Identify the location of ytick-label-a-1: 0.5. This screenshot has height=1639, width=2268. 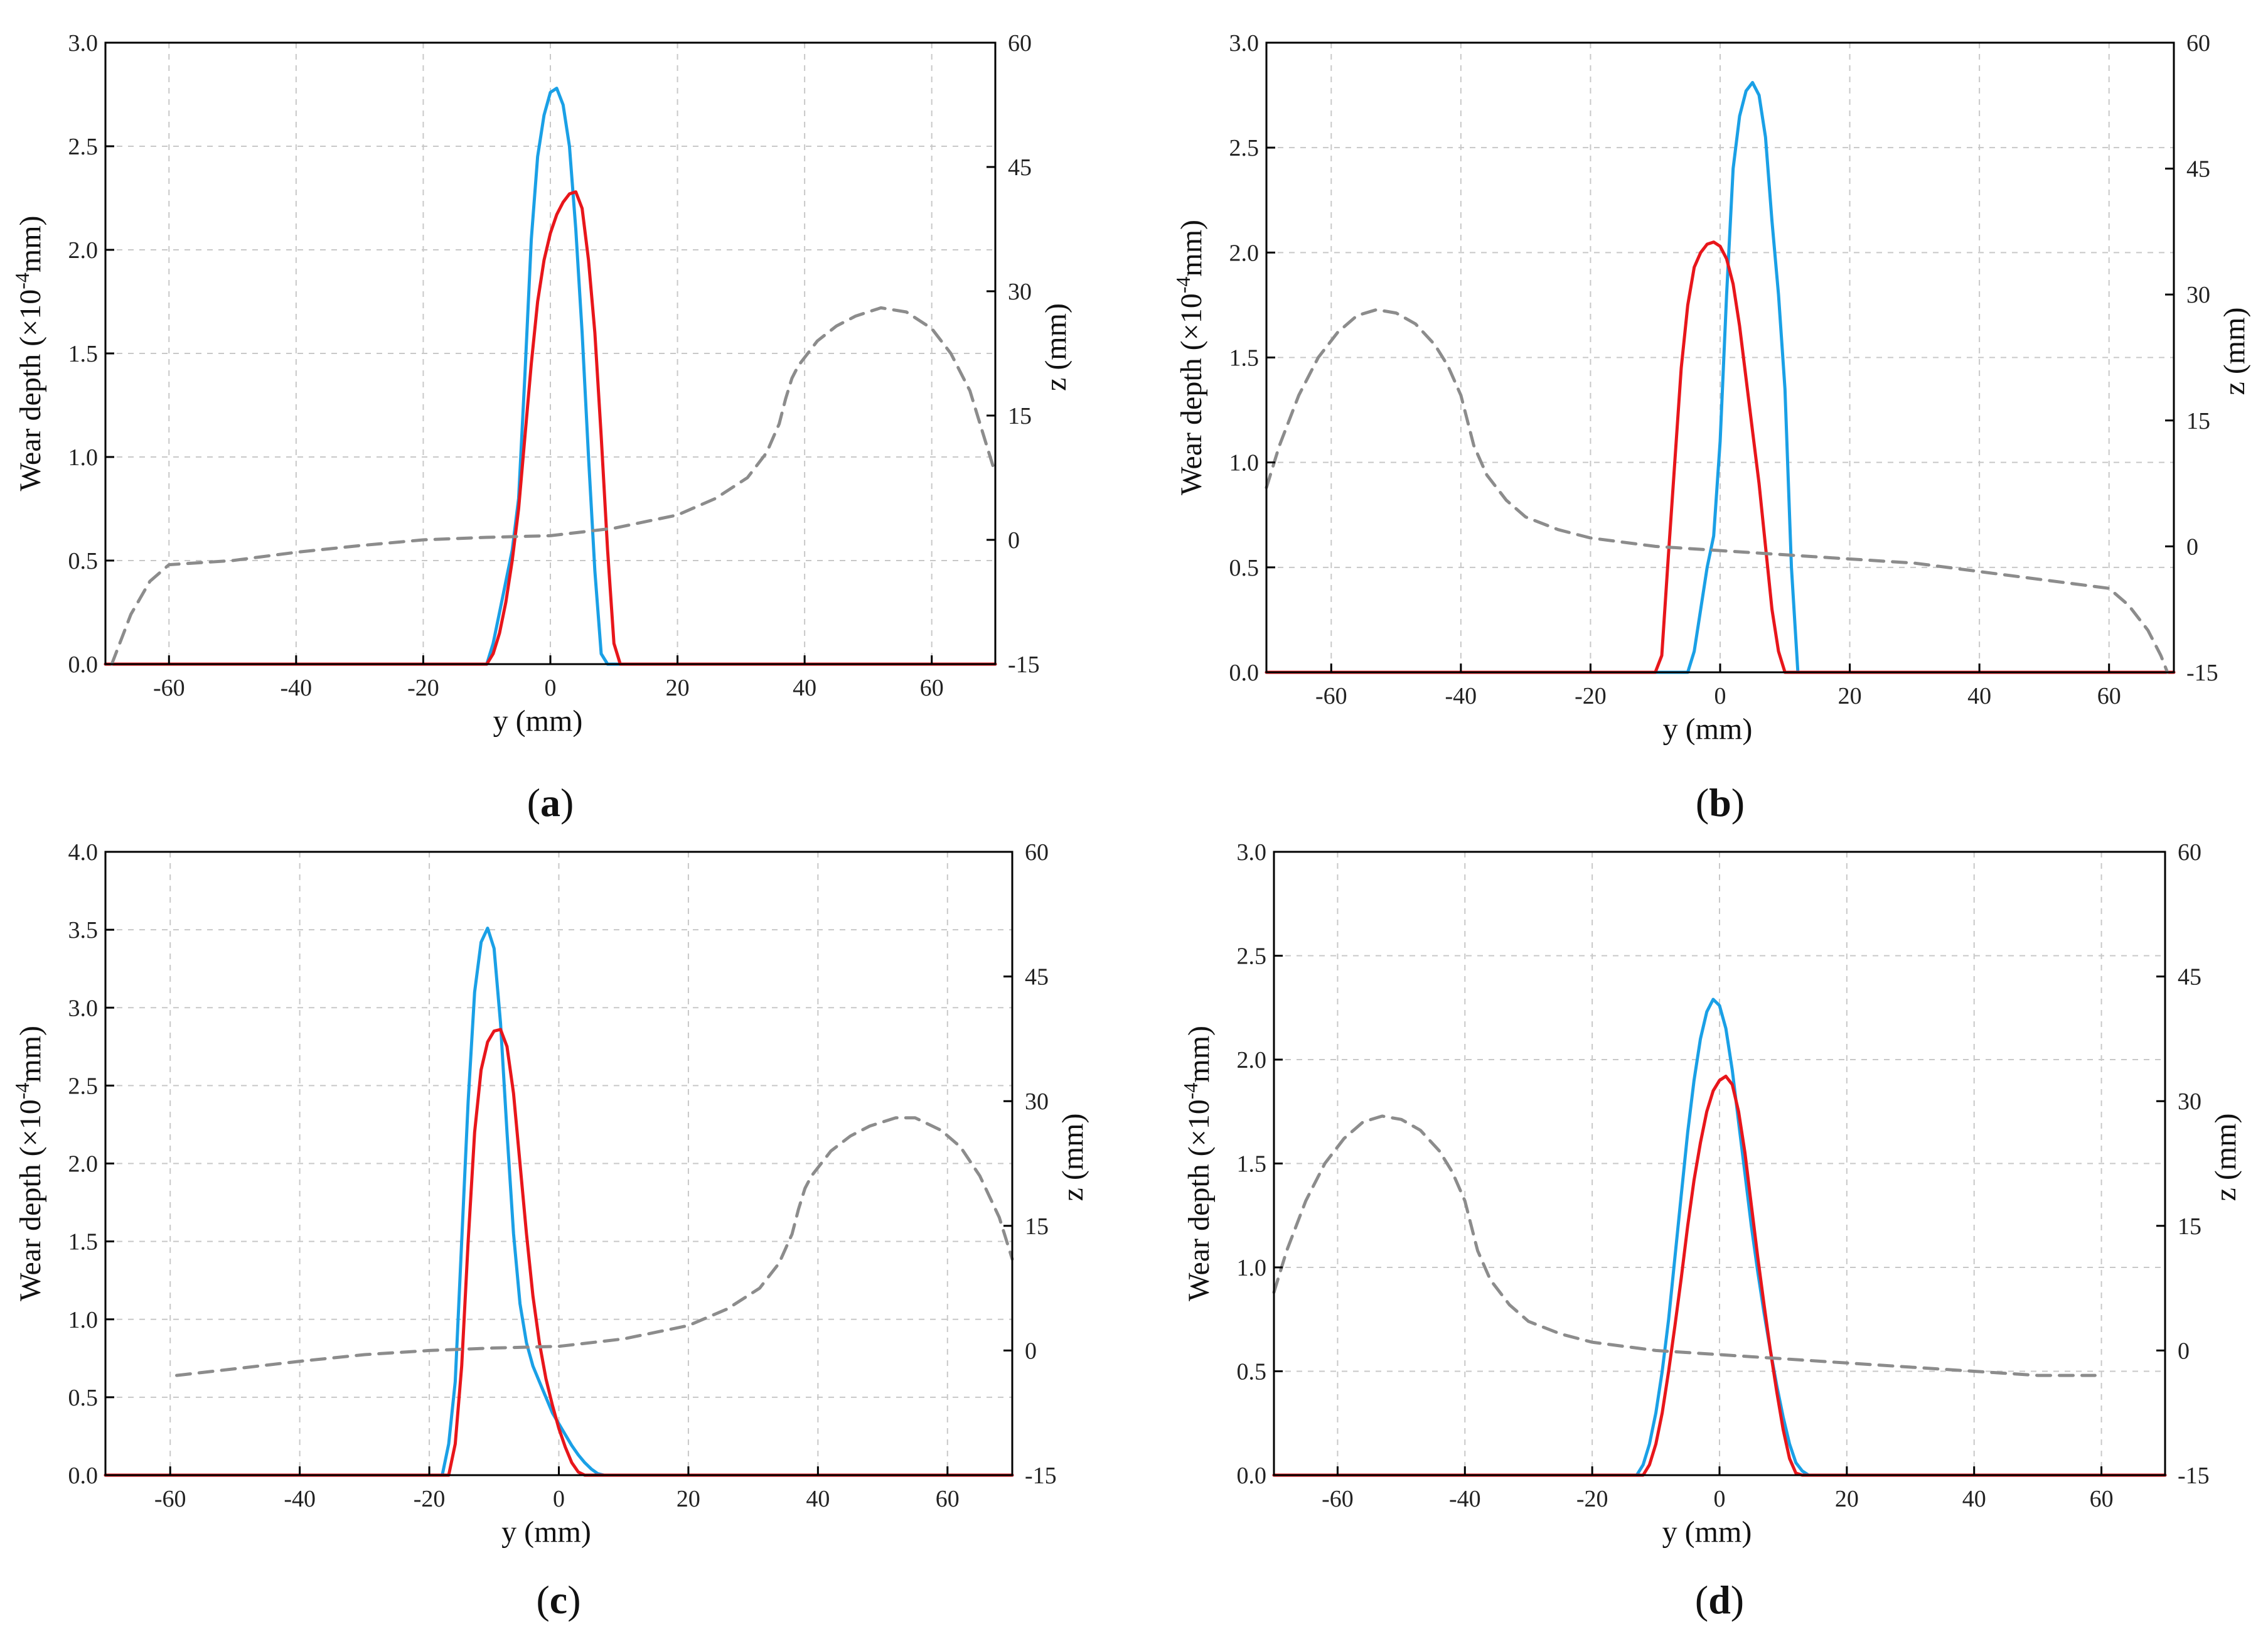
(84, 561).